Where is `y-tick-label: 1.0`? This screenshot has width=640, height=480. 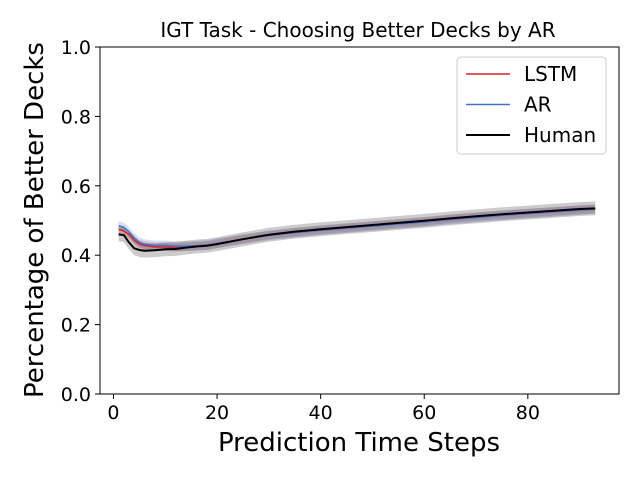
y-tick-label: 1.0 is located at coordinates (76, 48).